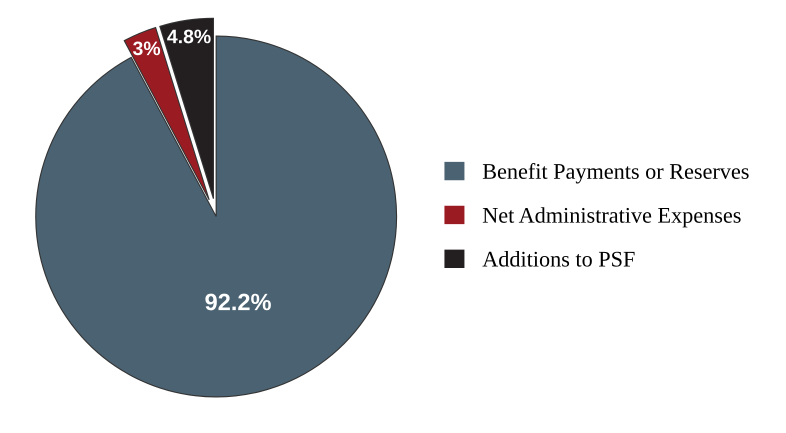 This screenshot has width=786, height=433. What do you see at coordinates (146, 48) in the screenshot?
I see `data-label: 3%` at bounding box center [146, 48].